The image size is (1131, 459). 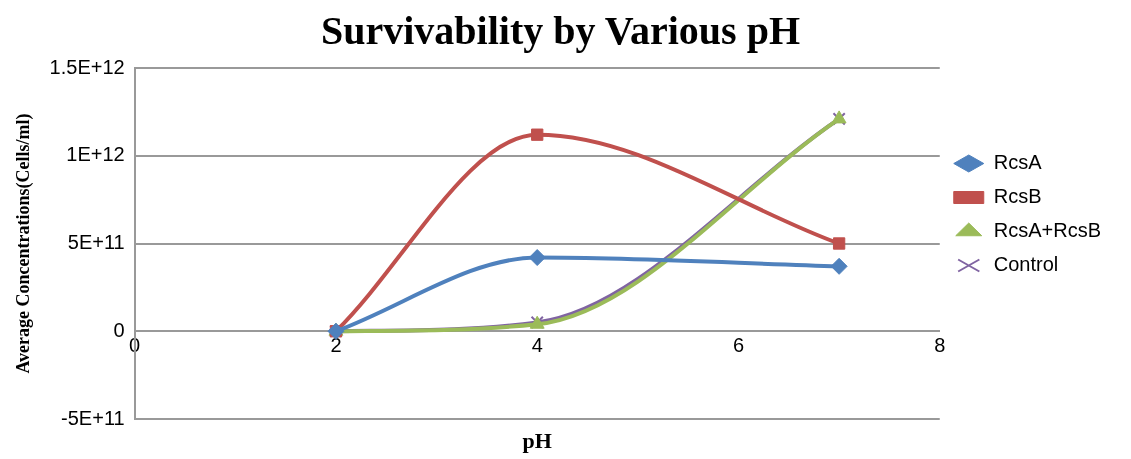 I want to click on legend-label: Control, so click(x=1026, y=264).